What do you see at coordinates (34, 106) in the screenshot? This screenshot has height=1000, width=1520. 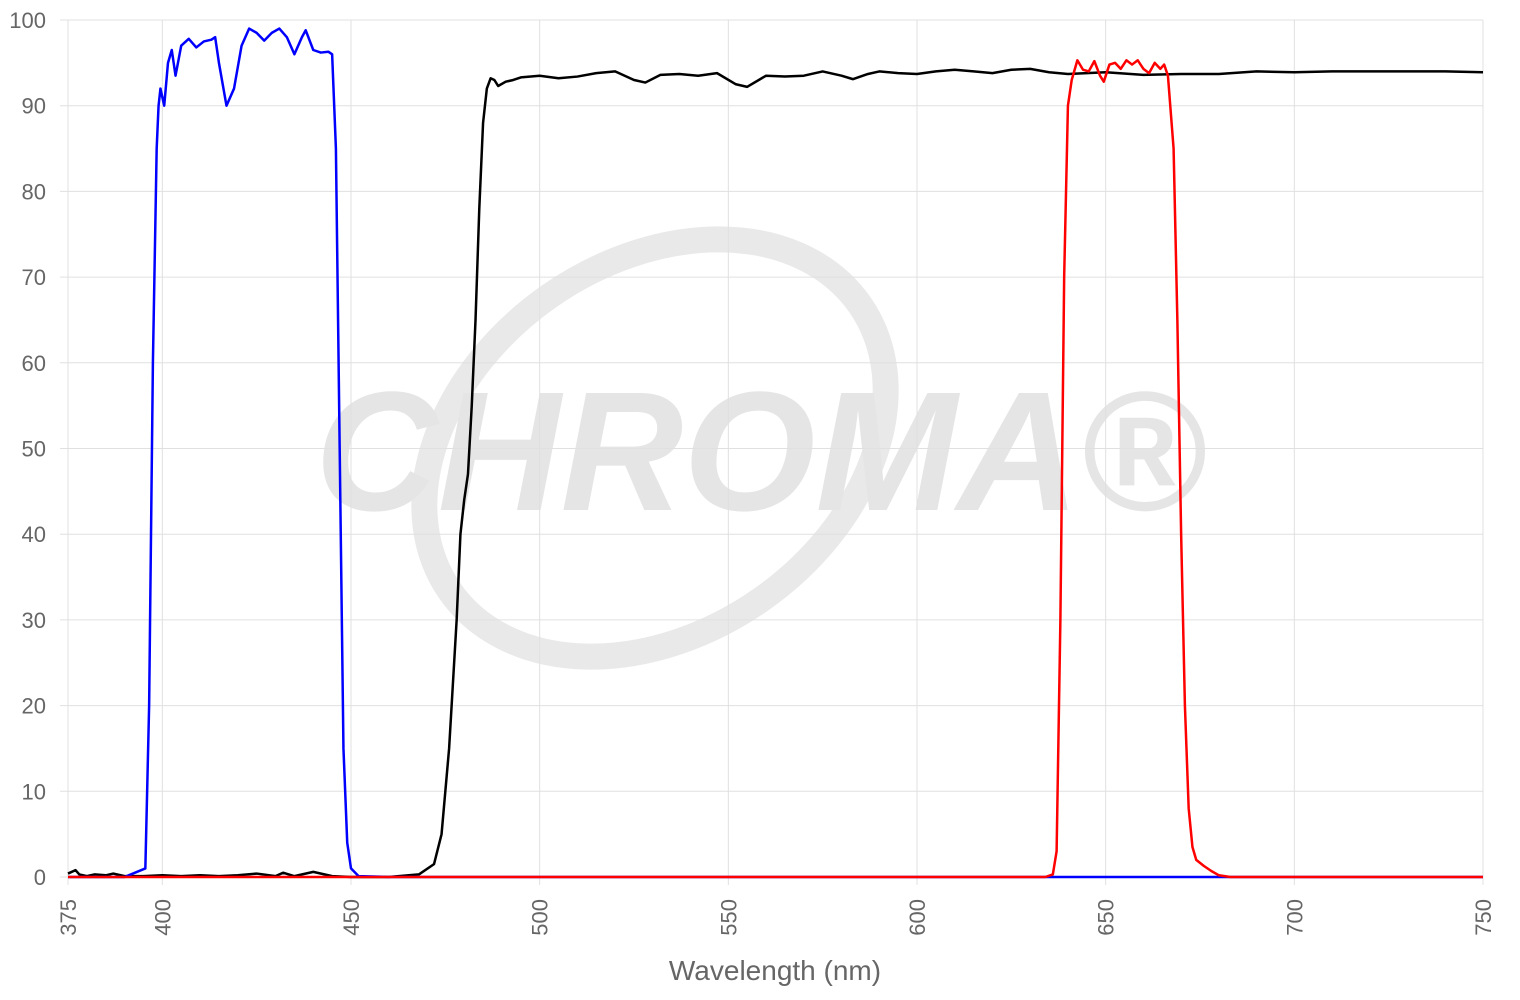 I see `y-tick-label: 90` at bounding box center [34, 106].